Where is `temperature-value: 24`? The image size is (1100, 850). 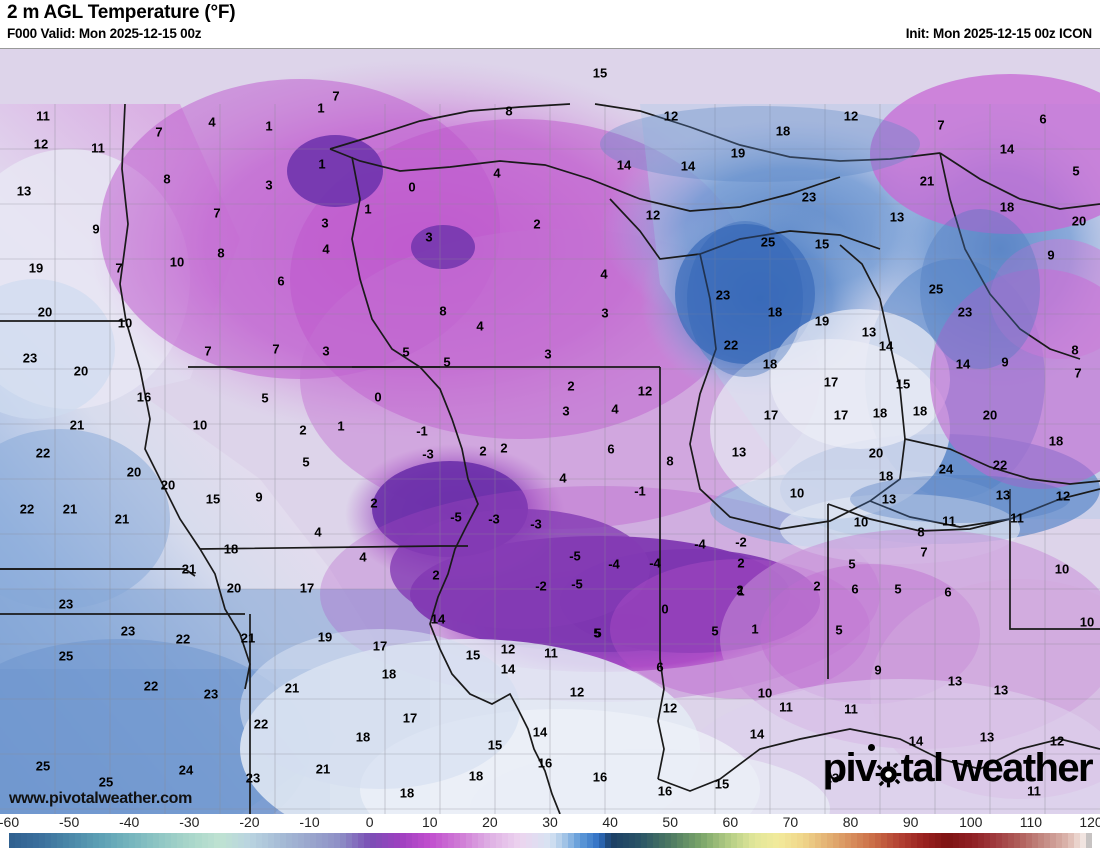 temperature-value: 24 is located at coordinates (946, 469).